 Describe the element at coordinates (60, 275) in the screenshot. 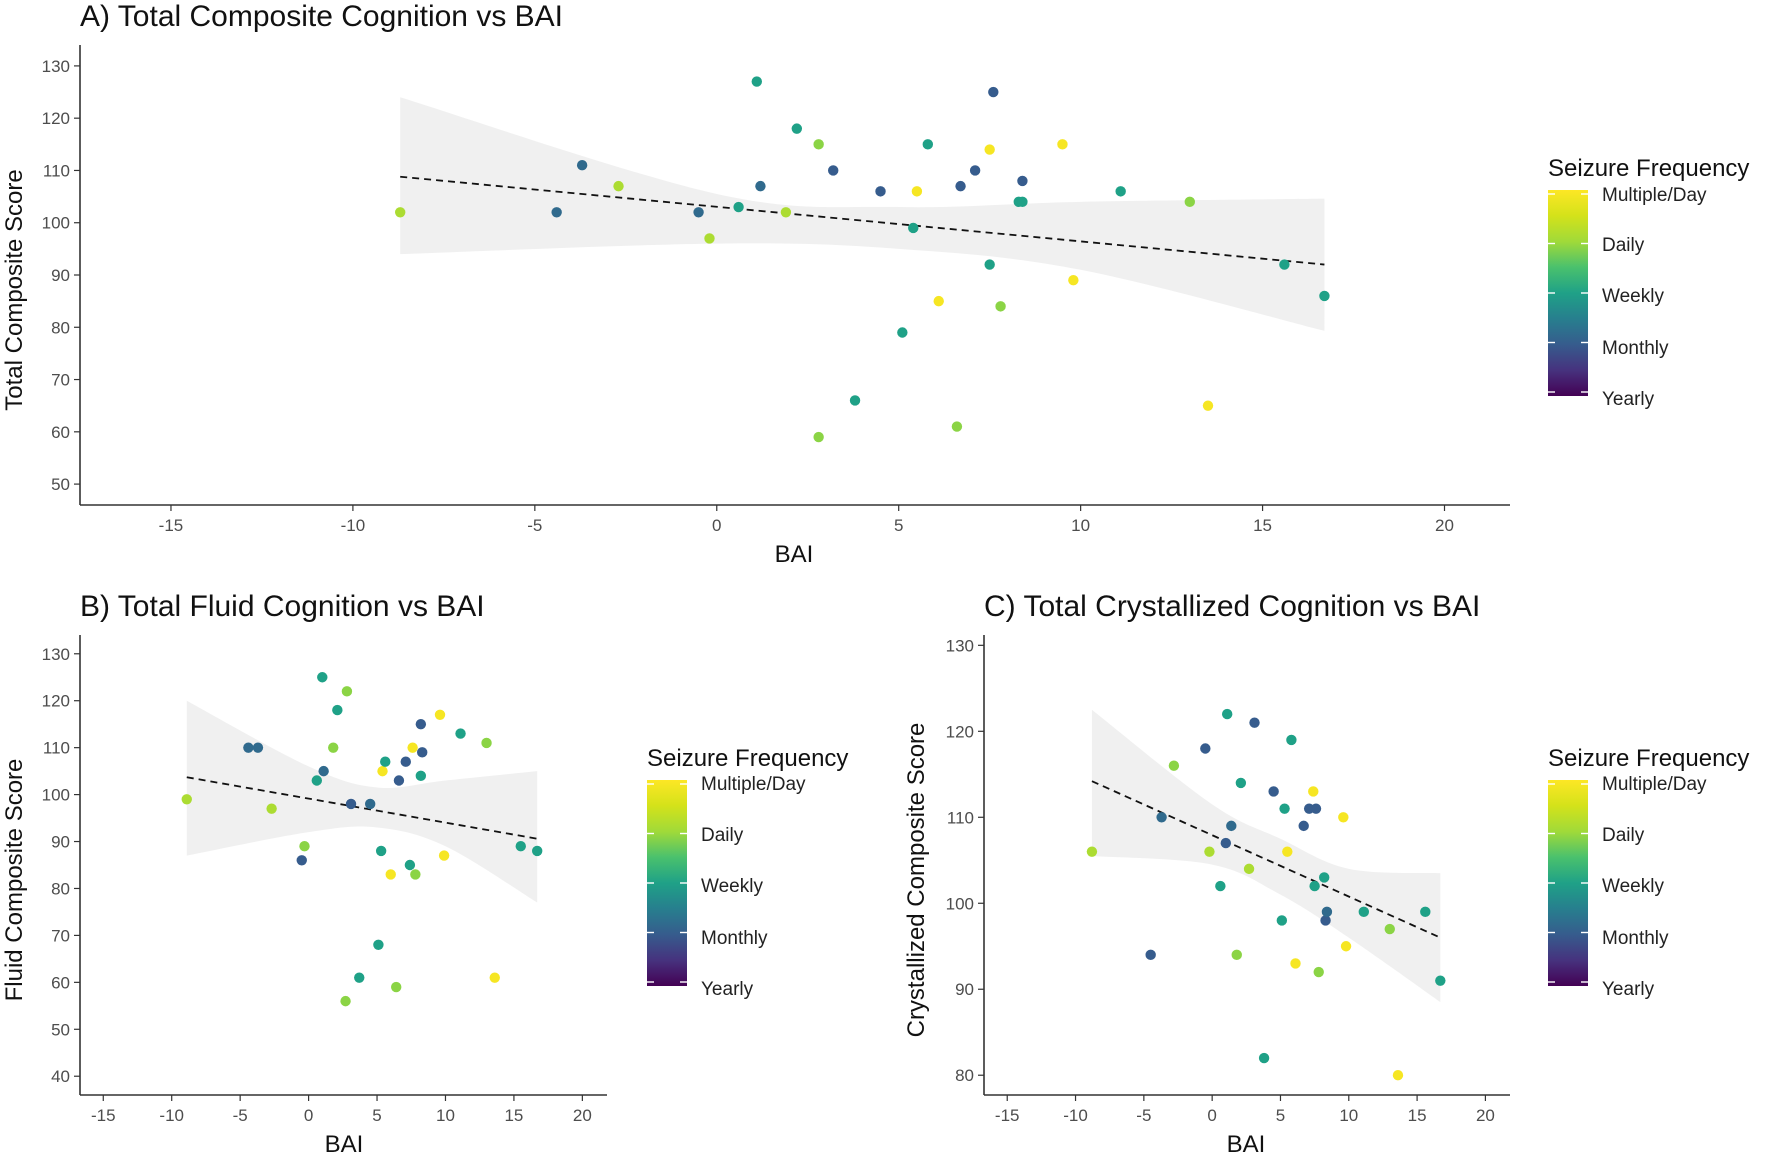

I see `y-tick-label: 90` at that location.